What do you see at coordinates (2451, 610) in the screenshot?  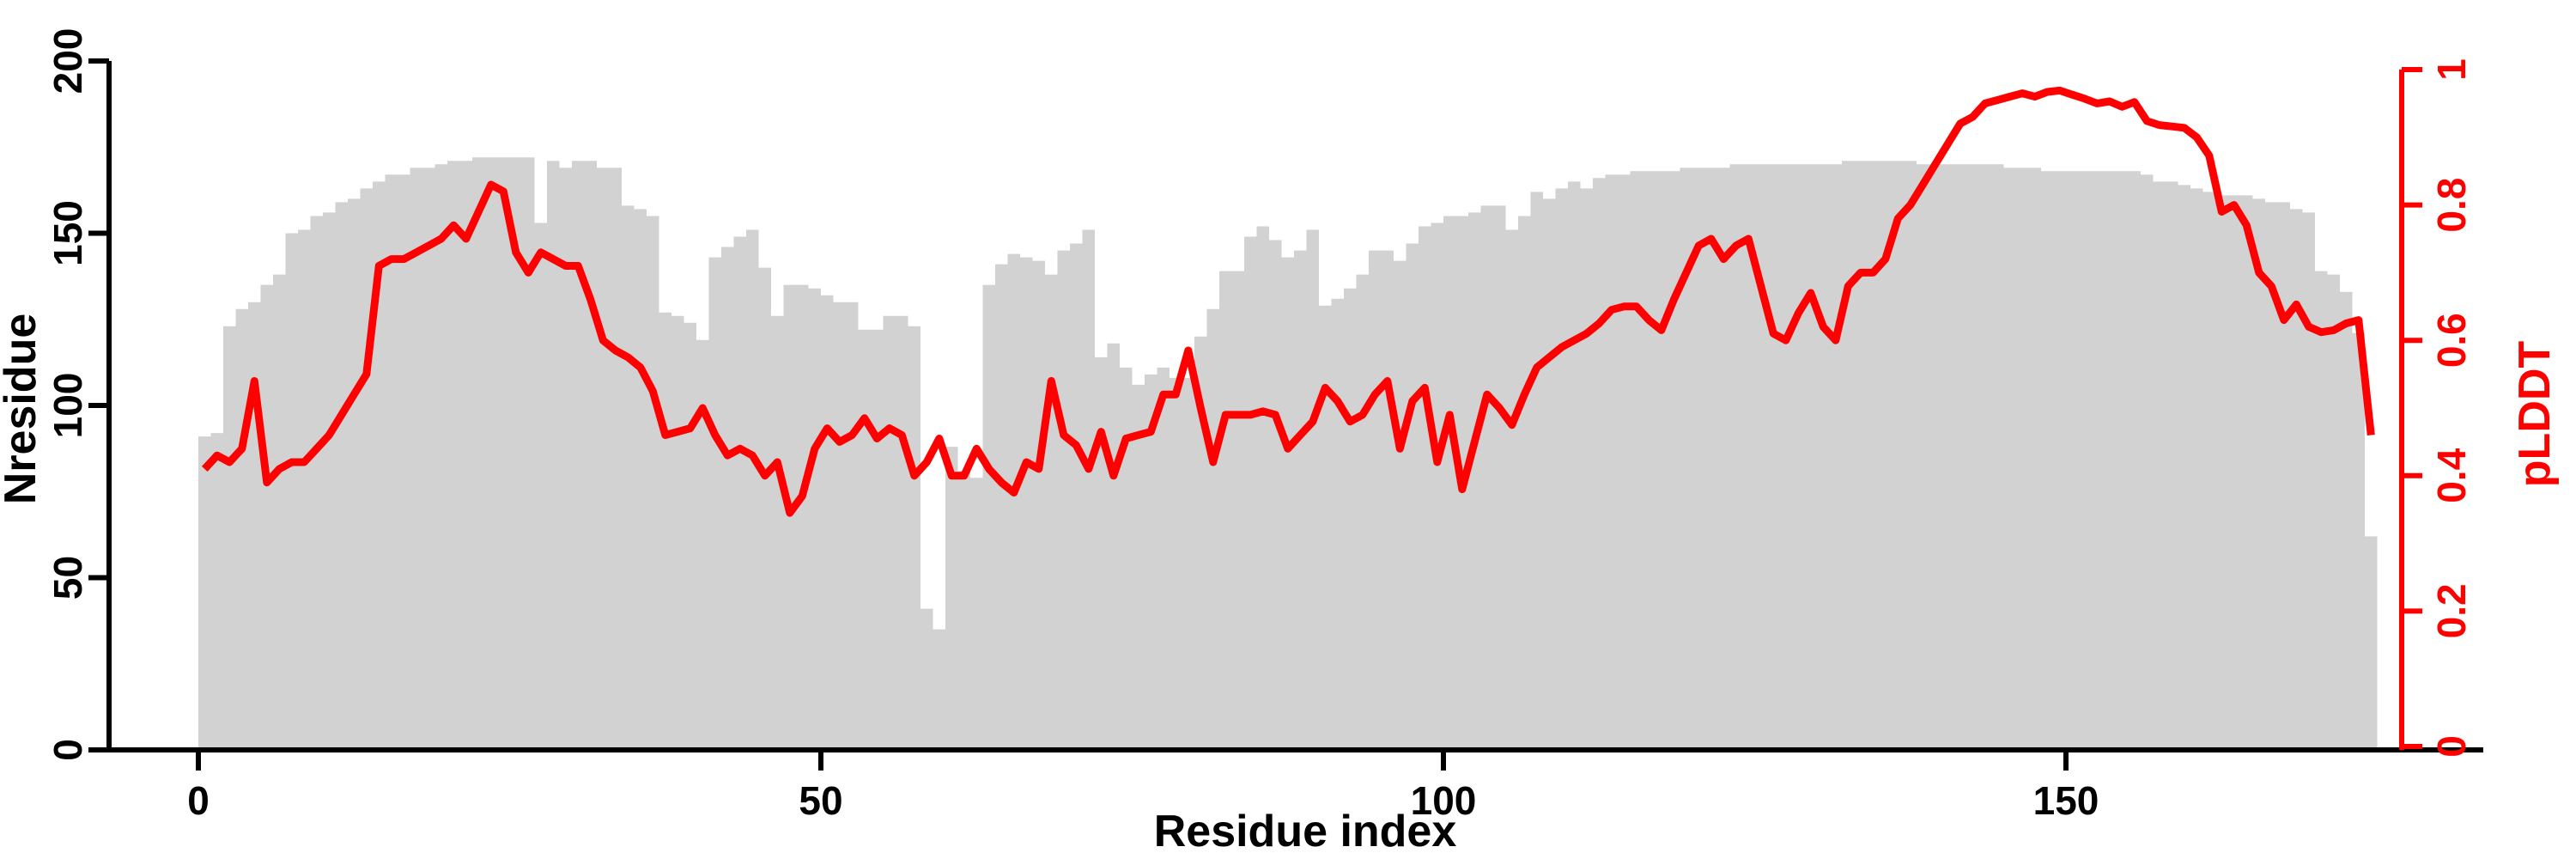 I see `right-axis-tick-label: 0.2` at bounding box center [2451, 610].